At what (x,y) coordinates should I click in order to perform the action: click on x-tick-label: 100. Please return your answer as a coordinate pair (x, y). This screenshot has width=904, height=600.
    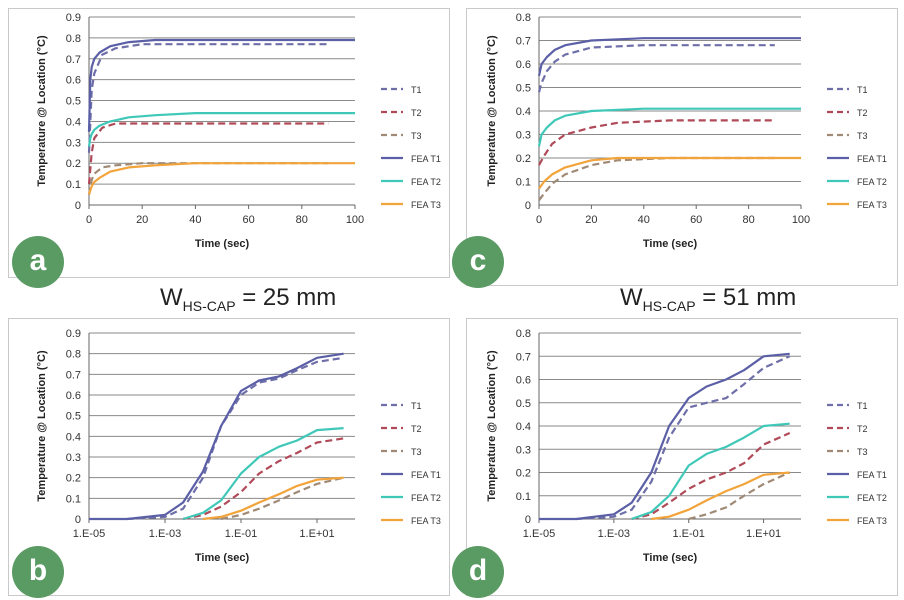
    Looking at the image, I should click on (355, 220).